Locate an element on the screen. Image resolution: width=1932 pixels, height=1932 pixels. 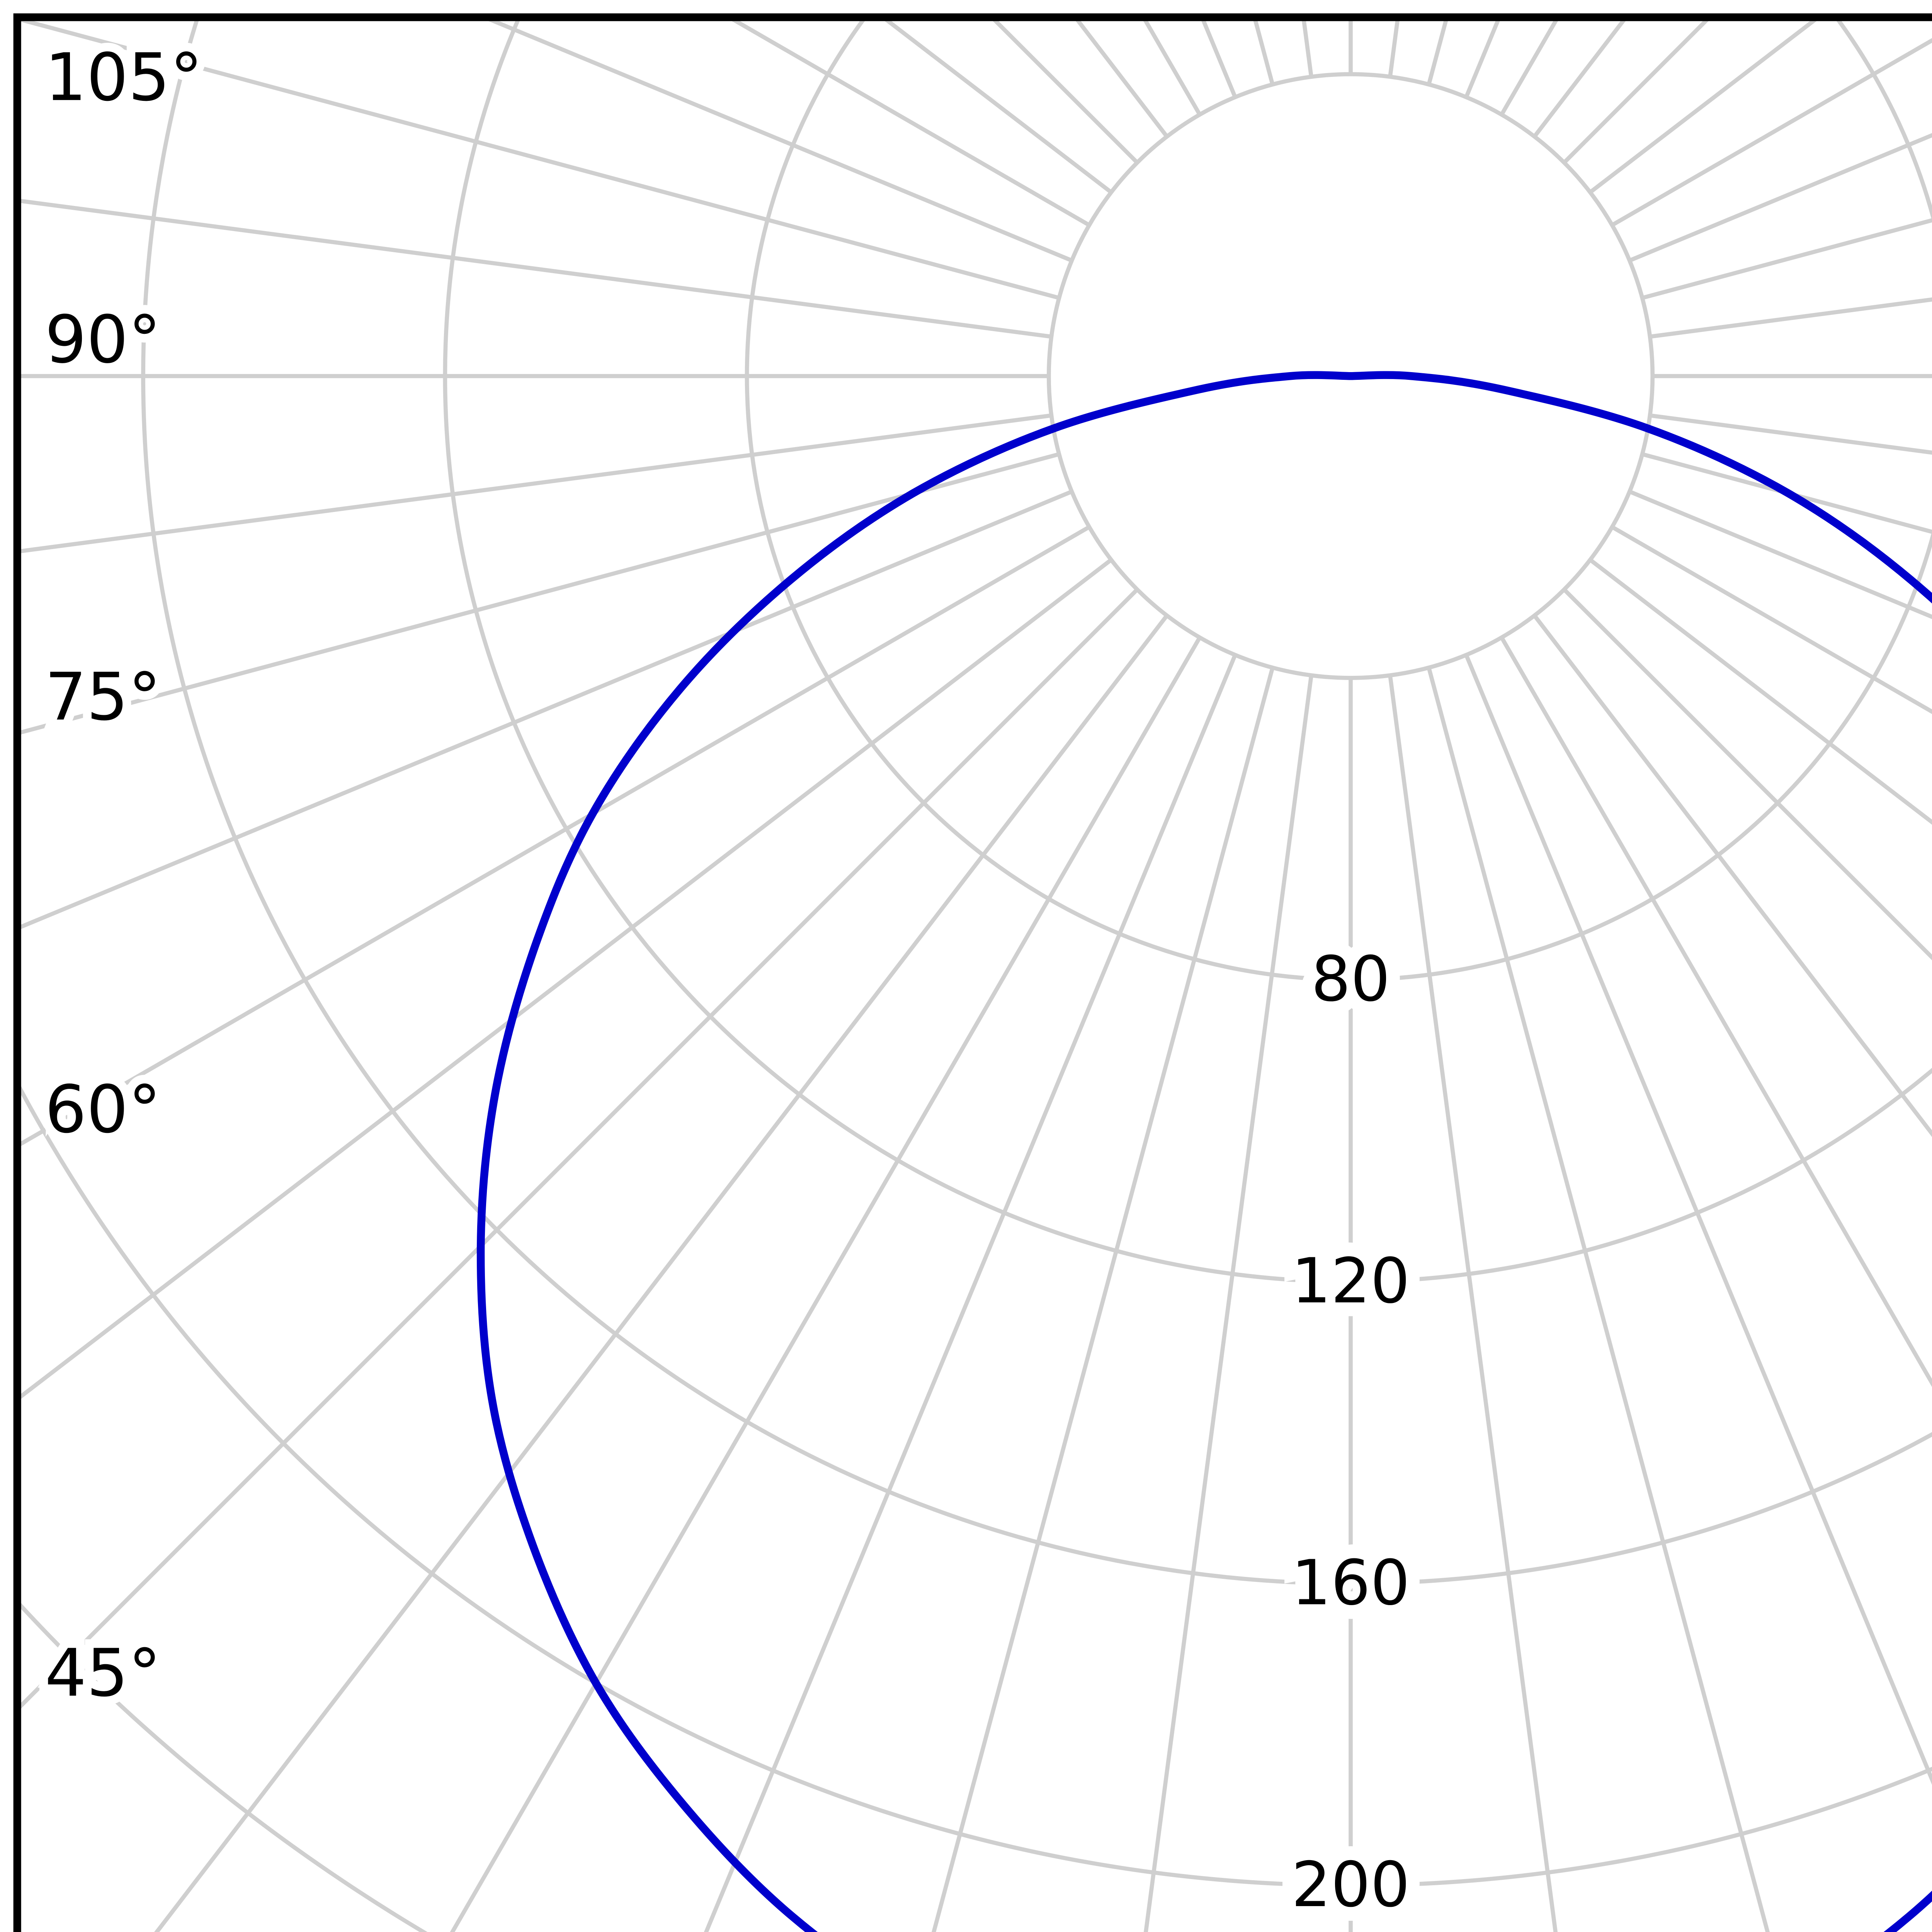
ring-value-label: 200 is located at coordinates (1350, 1885).